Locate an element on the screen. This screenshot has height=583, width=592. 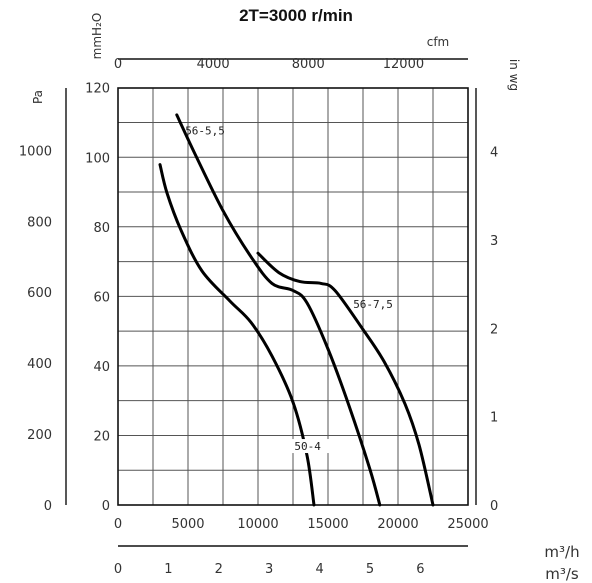
m3s-unit: m³/s is located at coordinates (562, 574).